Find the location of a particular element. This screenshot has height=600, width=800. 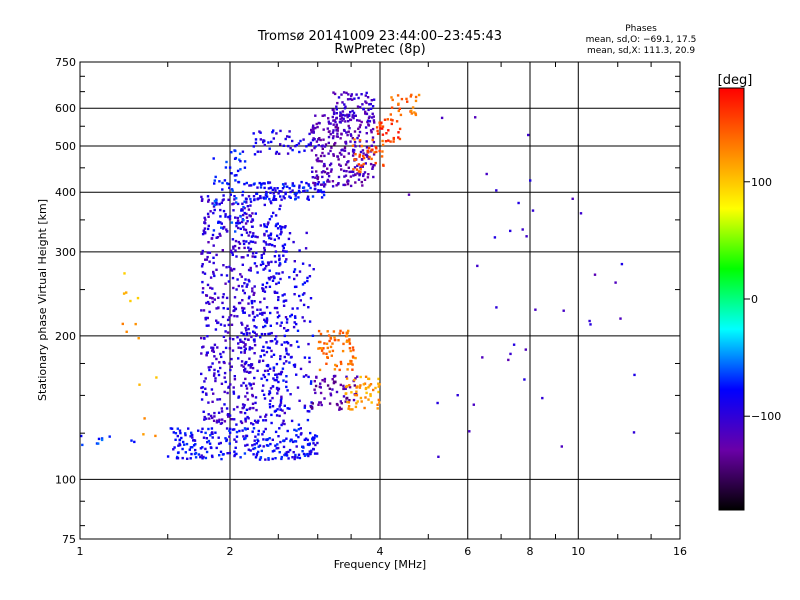

y-tick-label: 500 is located at coordinates (65, 146).